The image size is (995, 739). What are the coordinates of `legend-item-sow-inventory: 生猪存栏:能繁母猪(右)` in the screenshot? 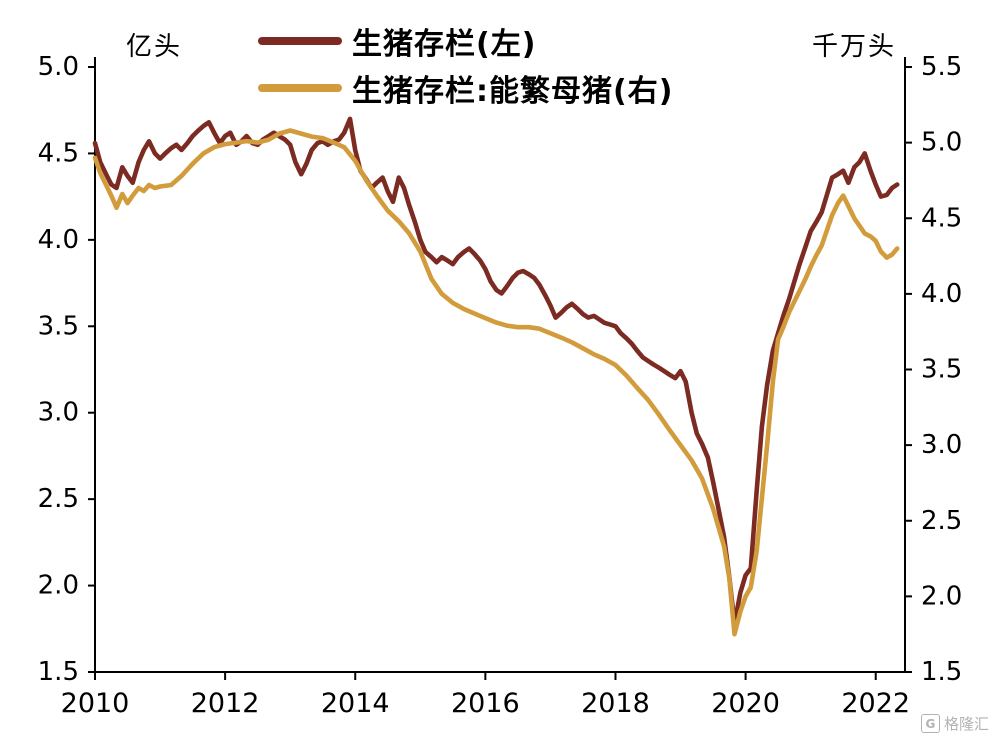 It's located at (465, 88).